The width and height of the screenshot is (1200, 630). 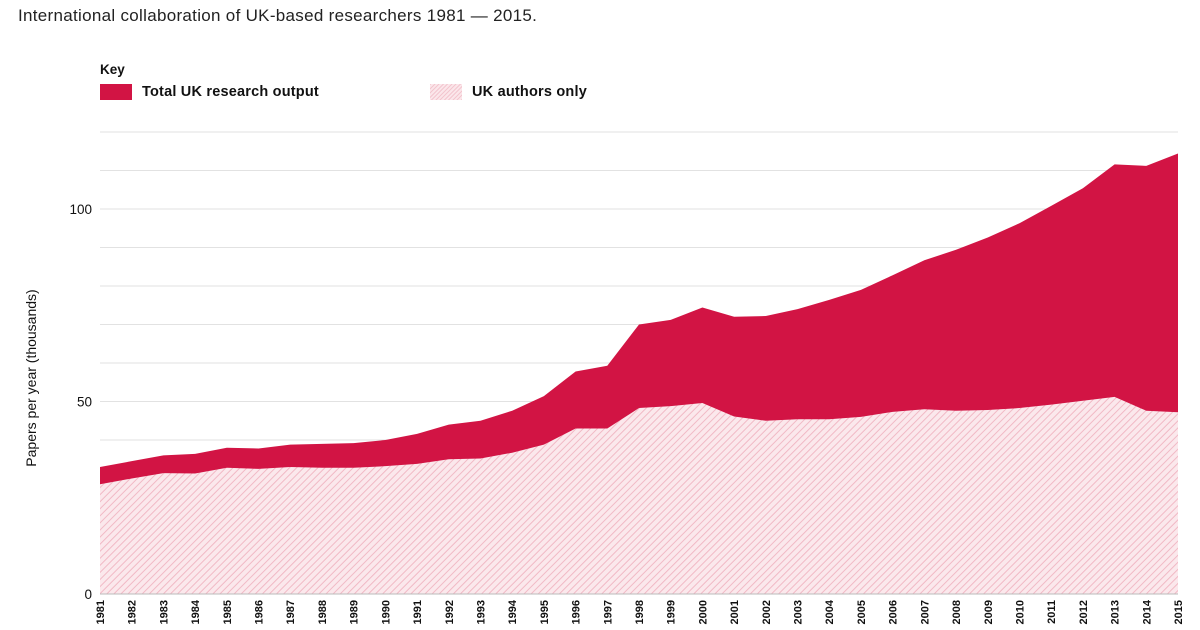 I want to click on x-tick-label-2003: 2003, so click(x=799, y=612).